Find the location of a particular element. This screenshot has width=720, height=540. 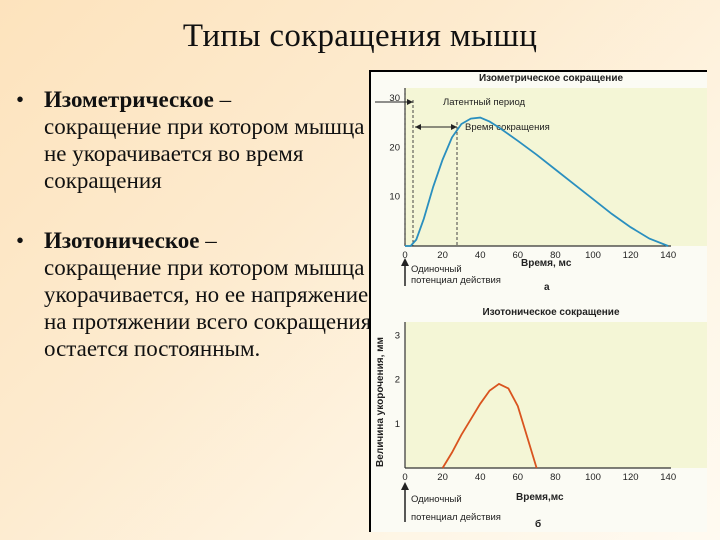

bottom-chart-title: Изотоническое сокращение is located at coordinates (550, 312).